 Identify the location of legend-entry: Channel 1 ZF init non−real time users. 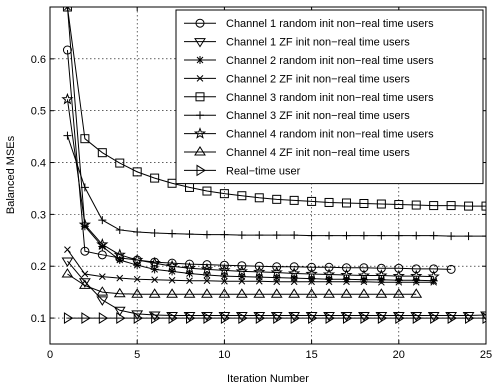
(297, 43).